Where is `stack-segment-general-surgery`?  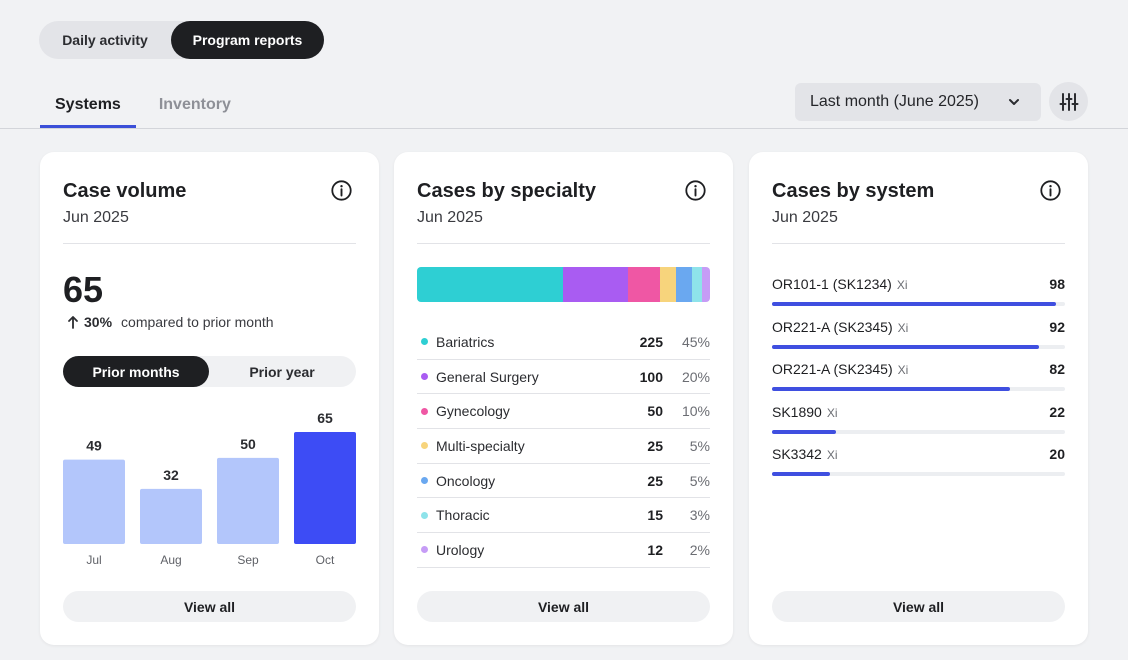
stack-segment-general-surgery is located at coordinates (595, 284).